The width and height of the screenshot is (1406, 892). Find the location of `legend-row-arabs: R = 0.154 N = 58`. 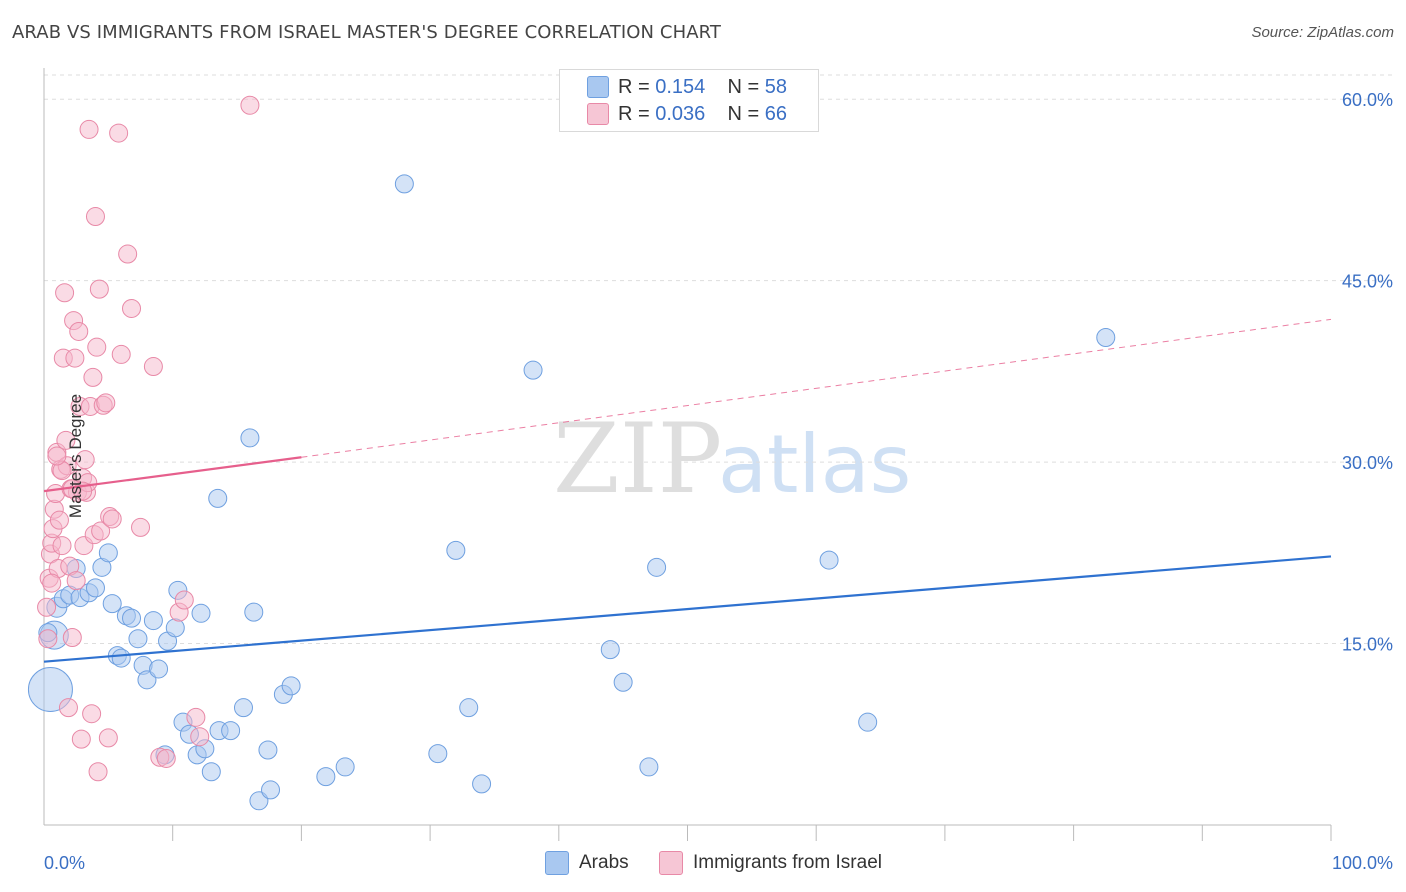

legend-row-arabs: R = 0.154 N = 58 is located at coordinates (687, 87).